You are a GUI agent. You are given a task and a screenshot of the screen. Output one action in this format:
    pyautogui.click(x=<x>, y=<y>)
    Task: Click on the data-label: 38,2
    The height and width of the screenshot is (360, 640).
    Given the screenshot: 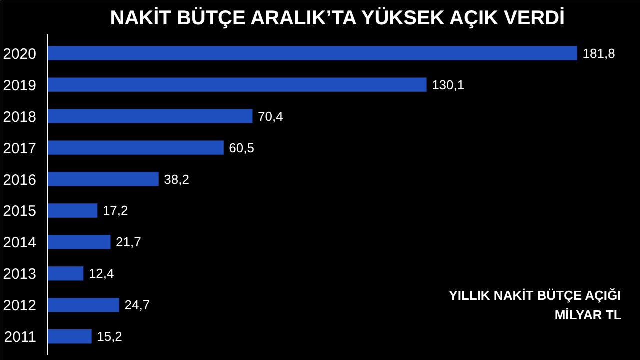 What is the action you would take?
    pyautogui.click(x=177, y=179)
    